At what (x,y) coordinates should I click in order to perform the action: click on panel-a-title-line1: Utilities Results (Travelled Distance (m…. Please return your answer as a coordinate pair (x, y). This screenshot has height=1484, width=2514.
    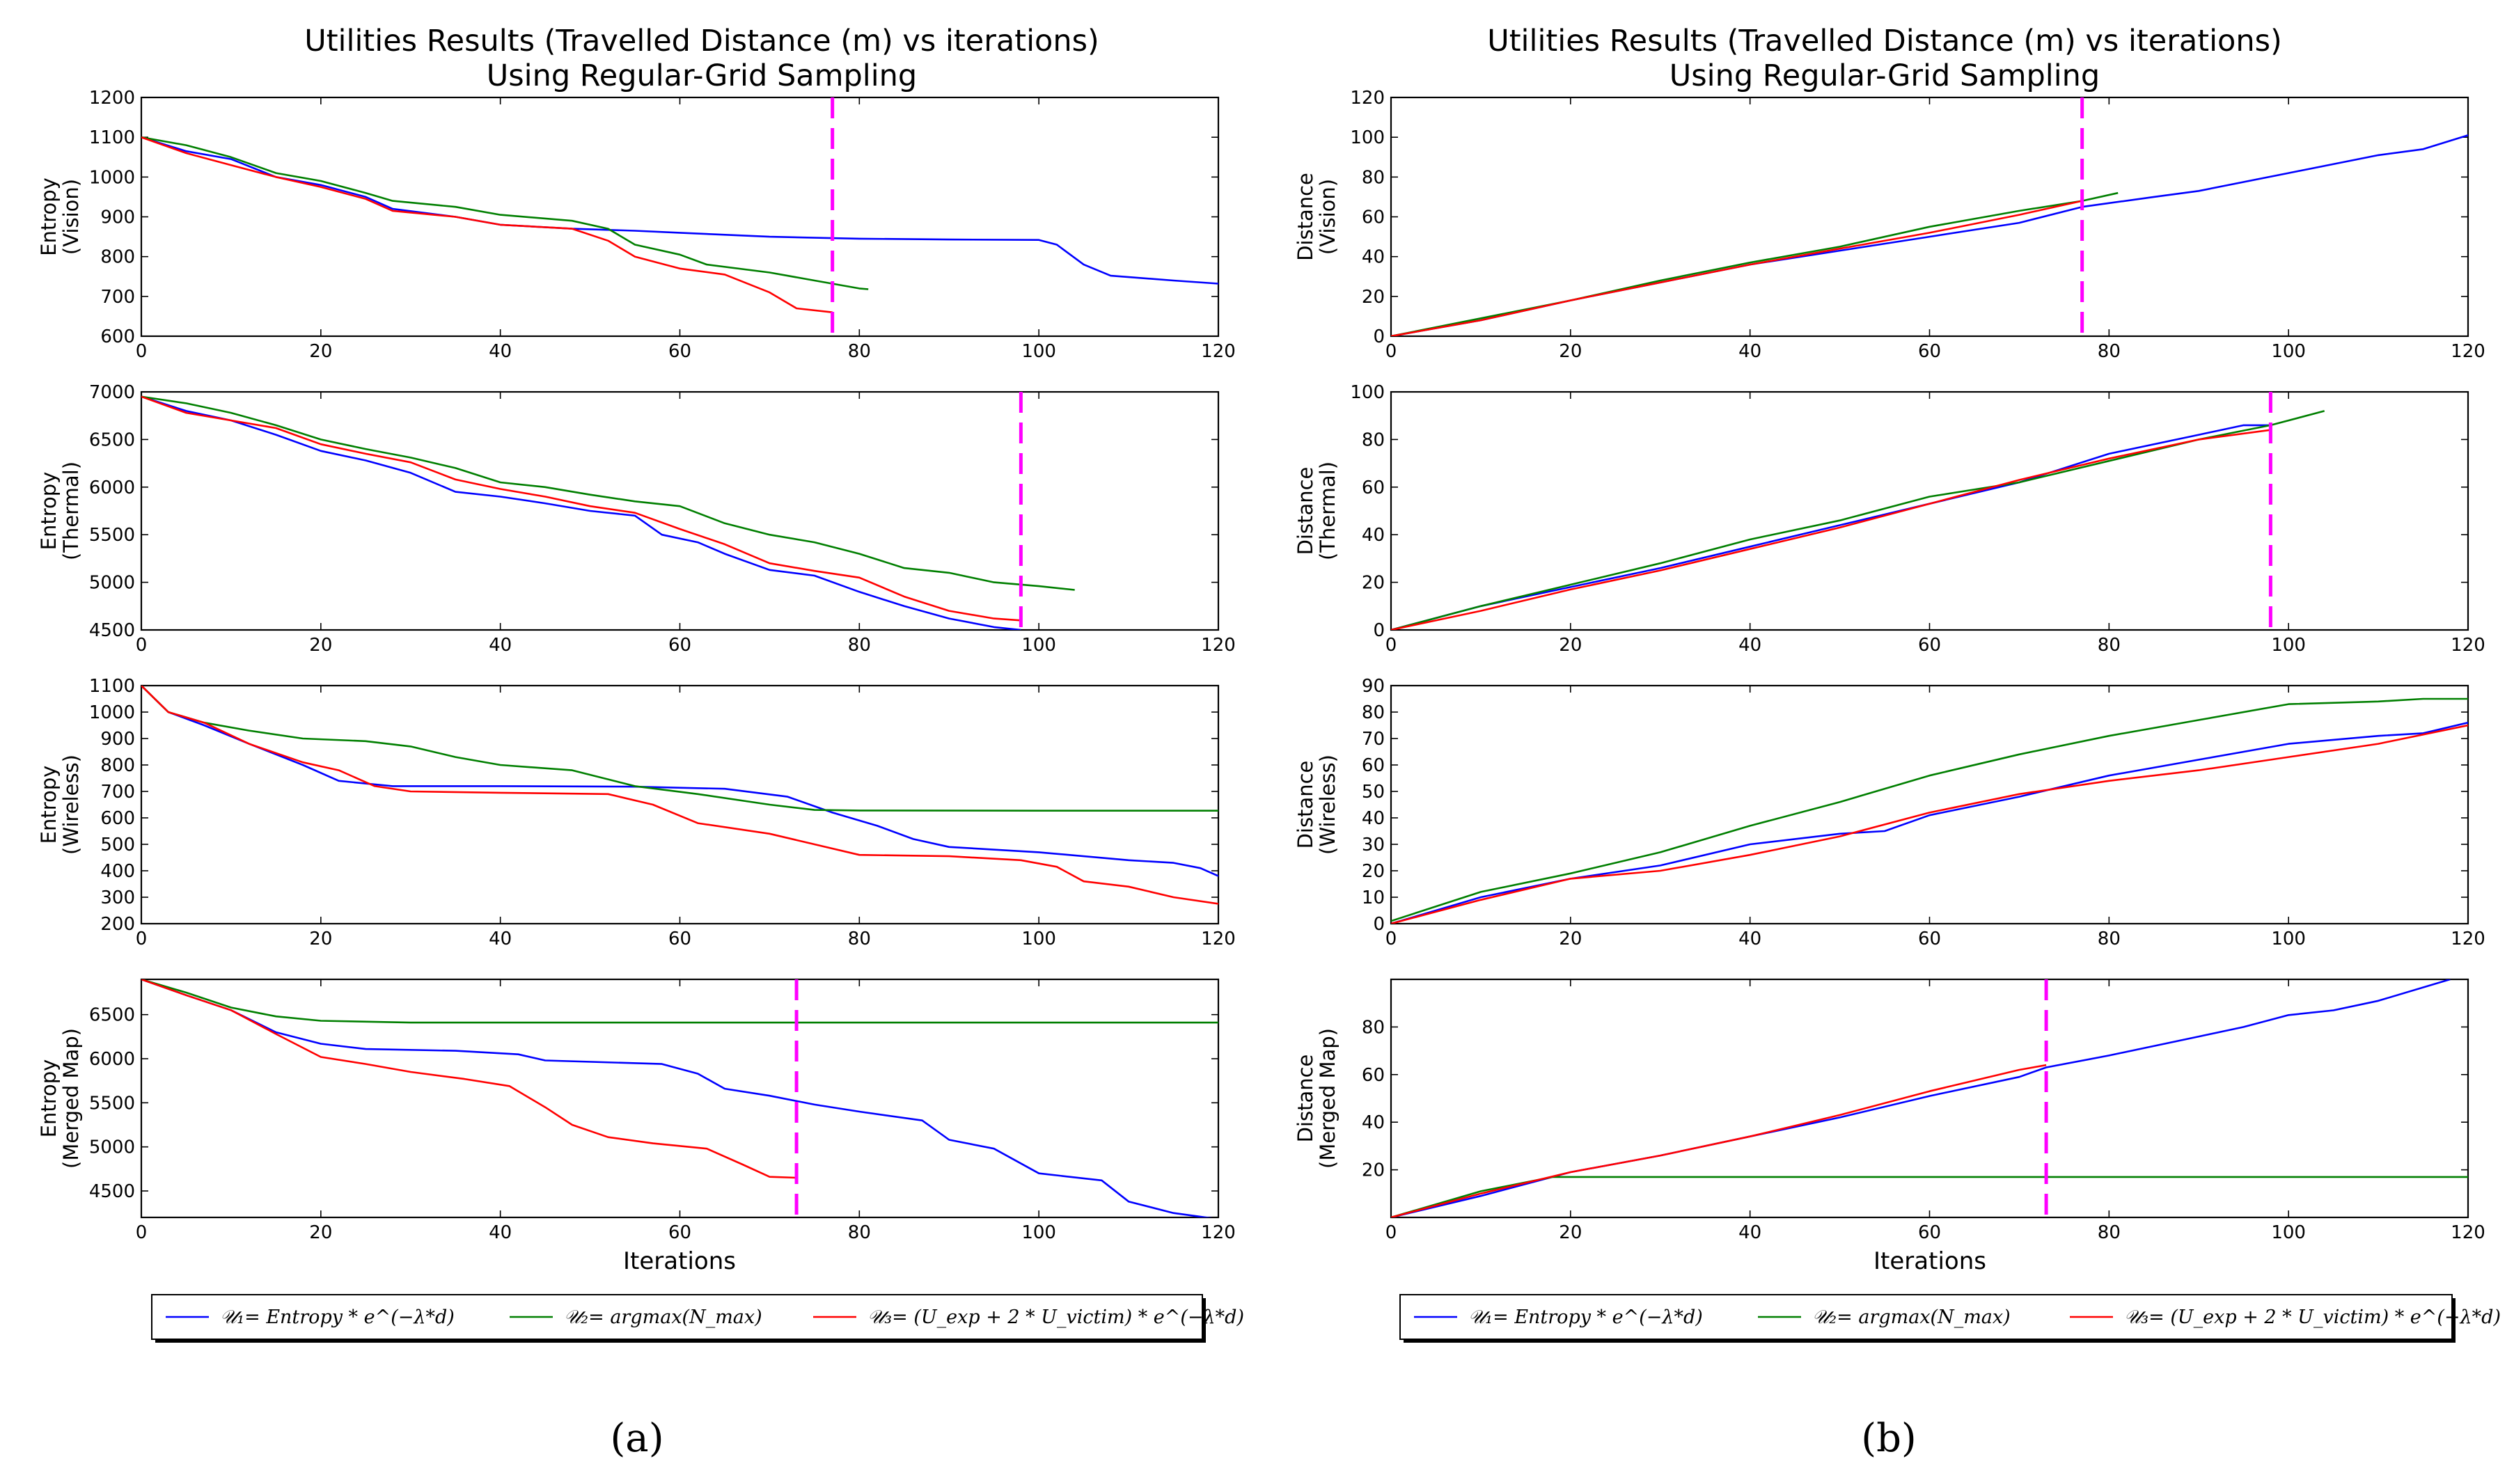
    Looking at the image, I should click on (701, 41).